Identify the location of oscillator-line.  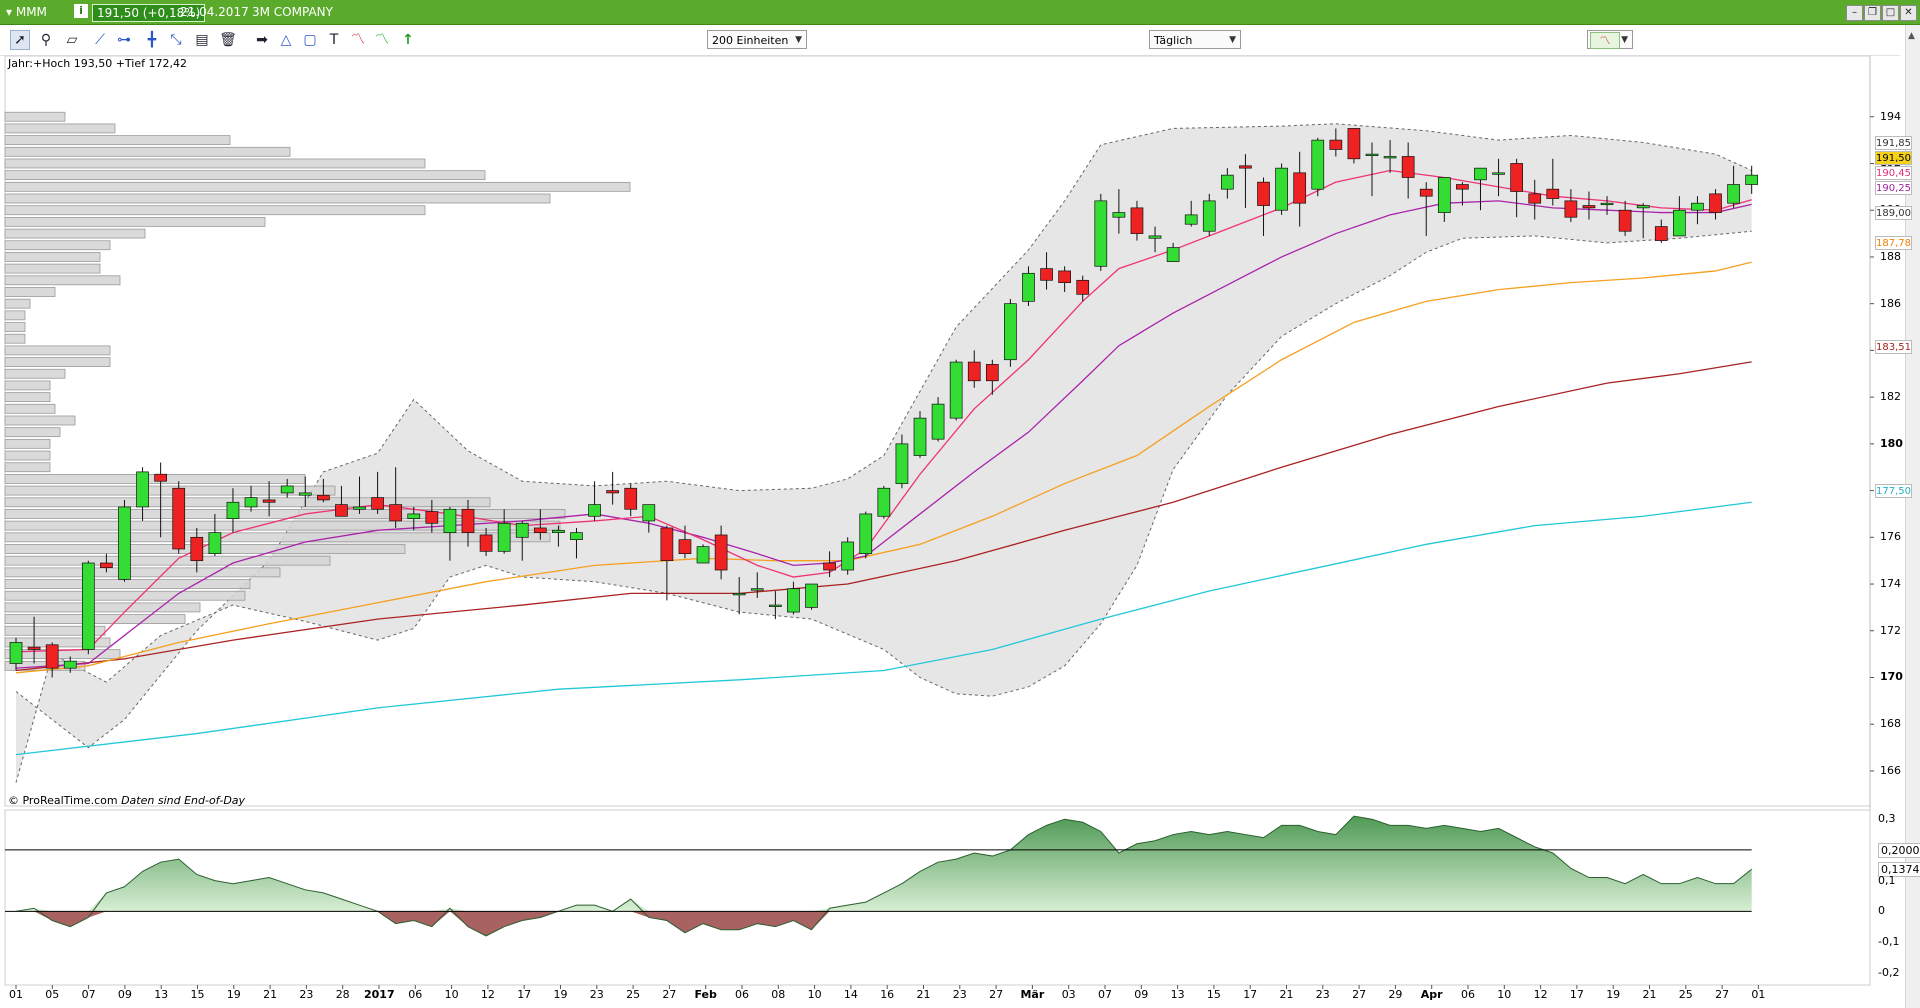
(883, 876).